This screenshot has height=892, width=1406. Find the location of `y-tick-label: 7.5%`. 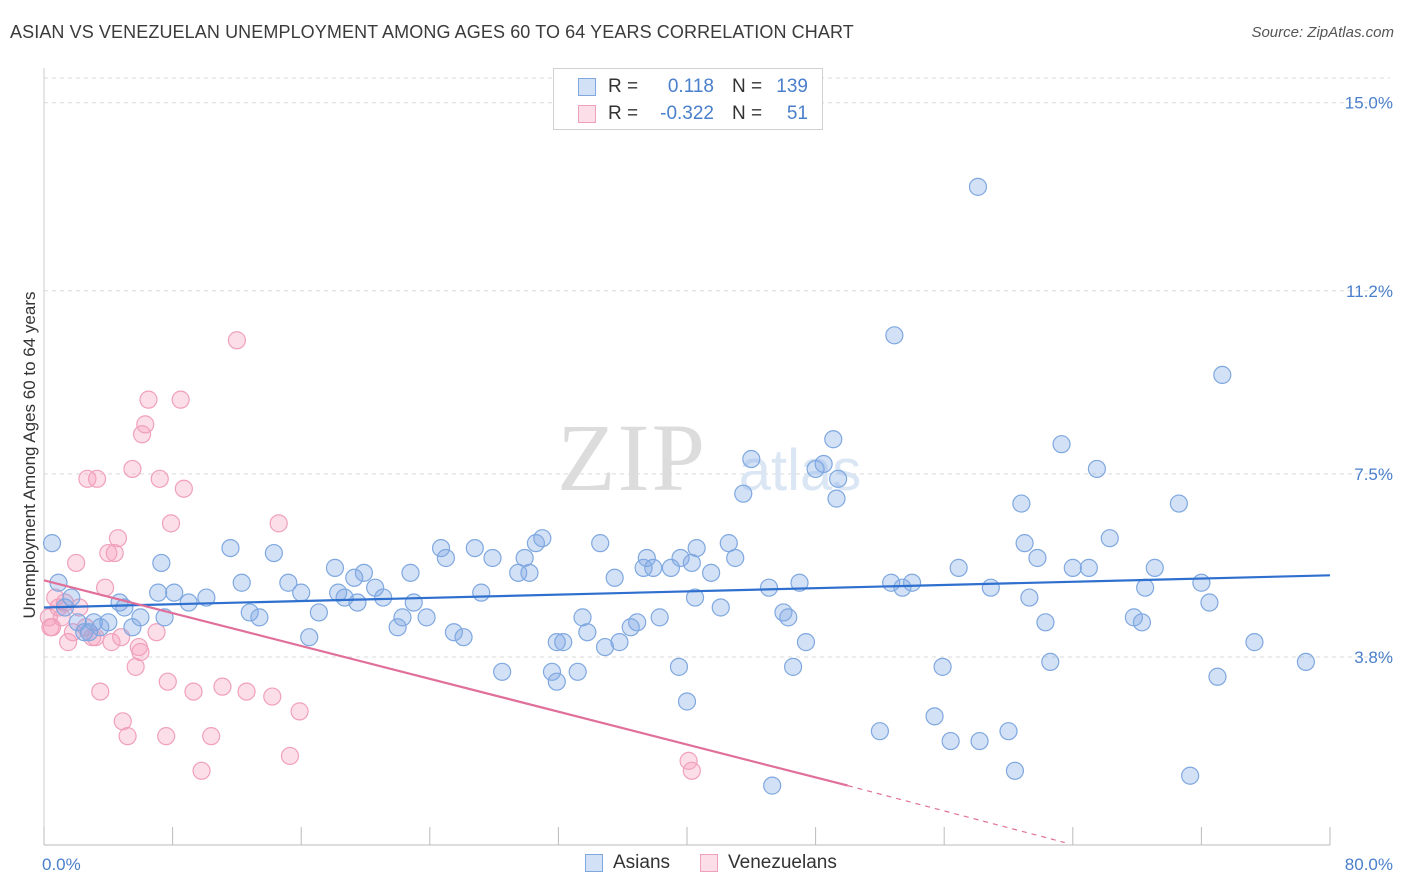

y-tick-label: 7.5% is located at coordinates (1373, 474).